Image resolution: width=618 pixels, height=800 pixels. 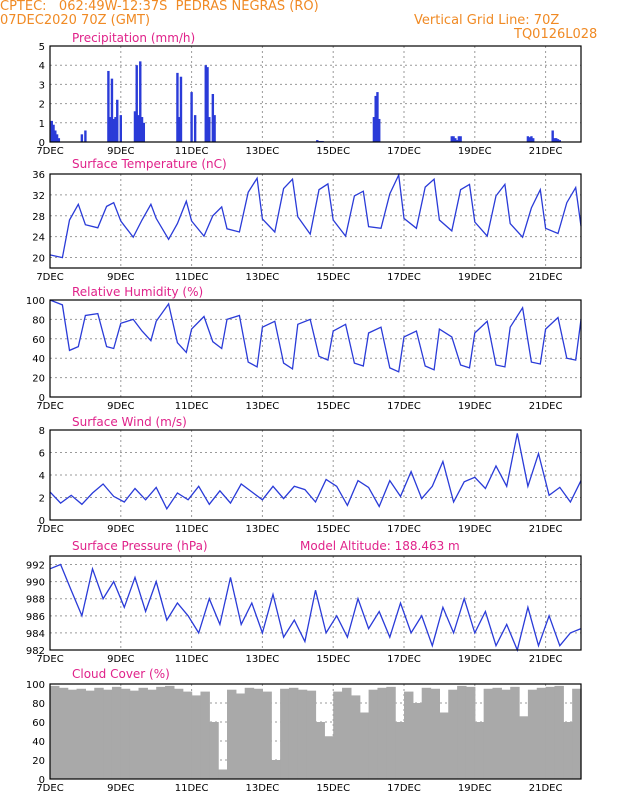 What do you see at coordinates (315, 475) in the screenshot?
I see `panel-frame` at bounding box center [315, 475].